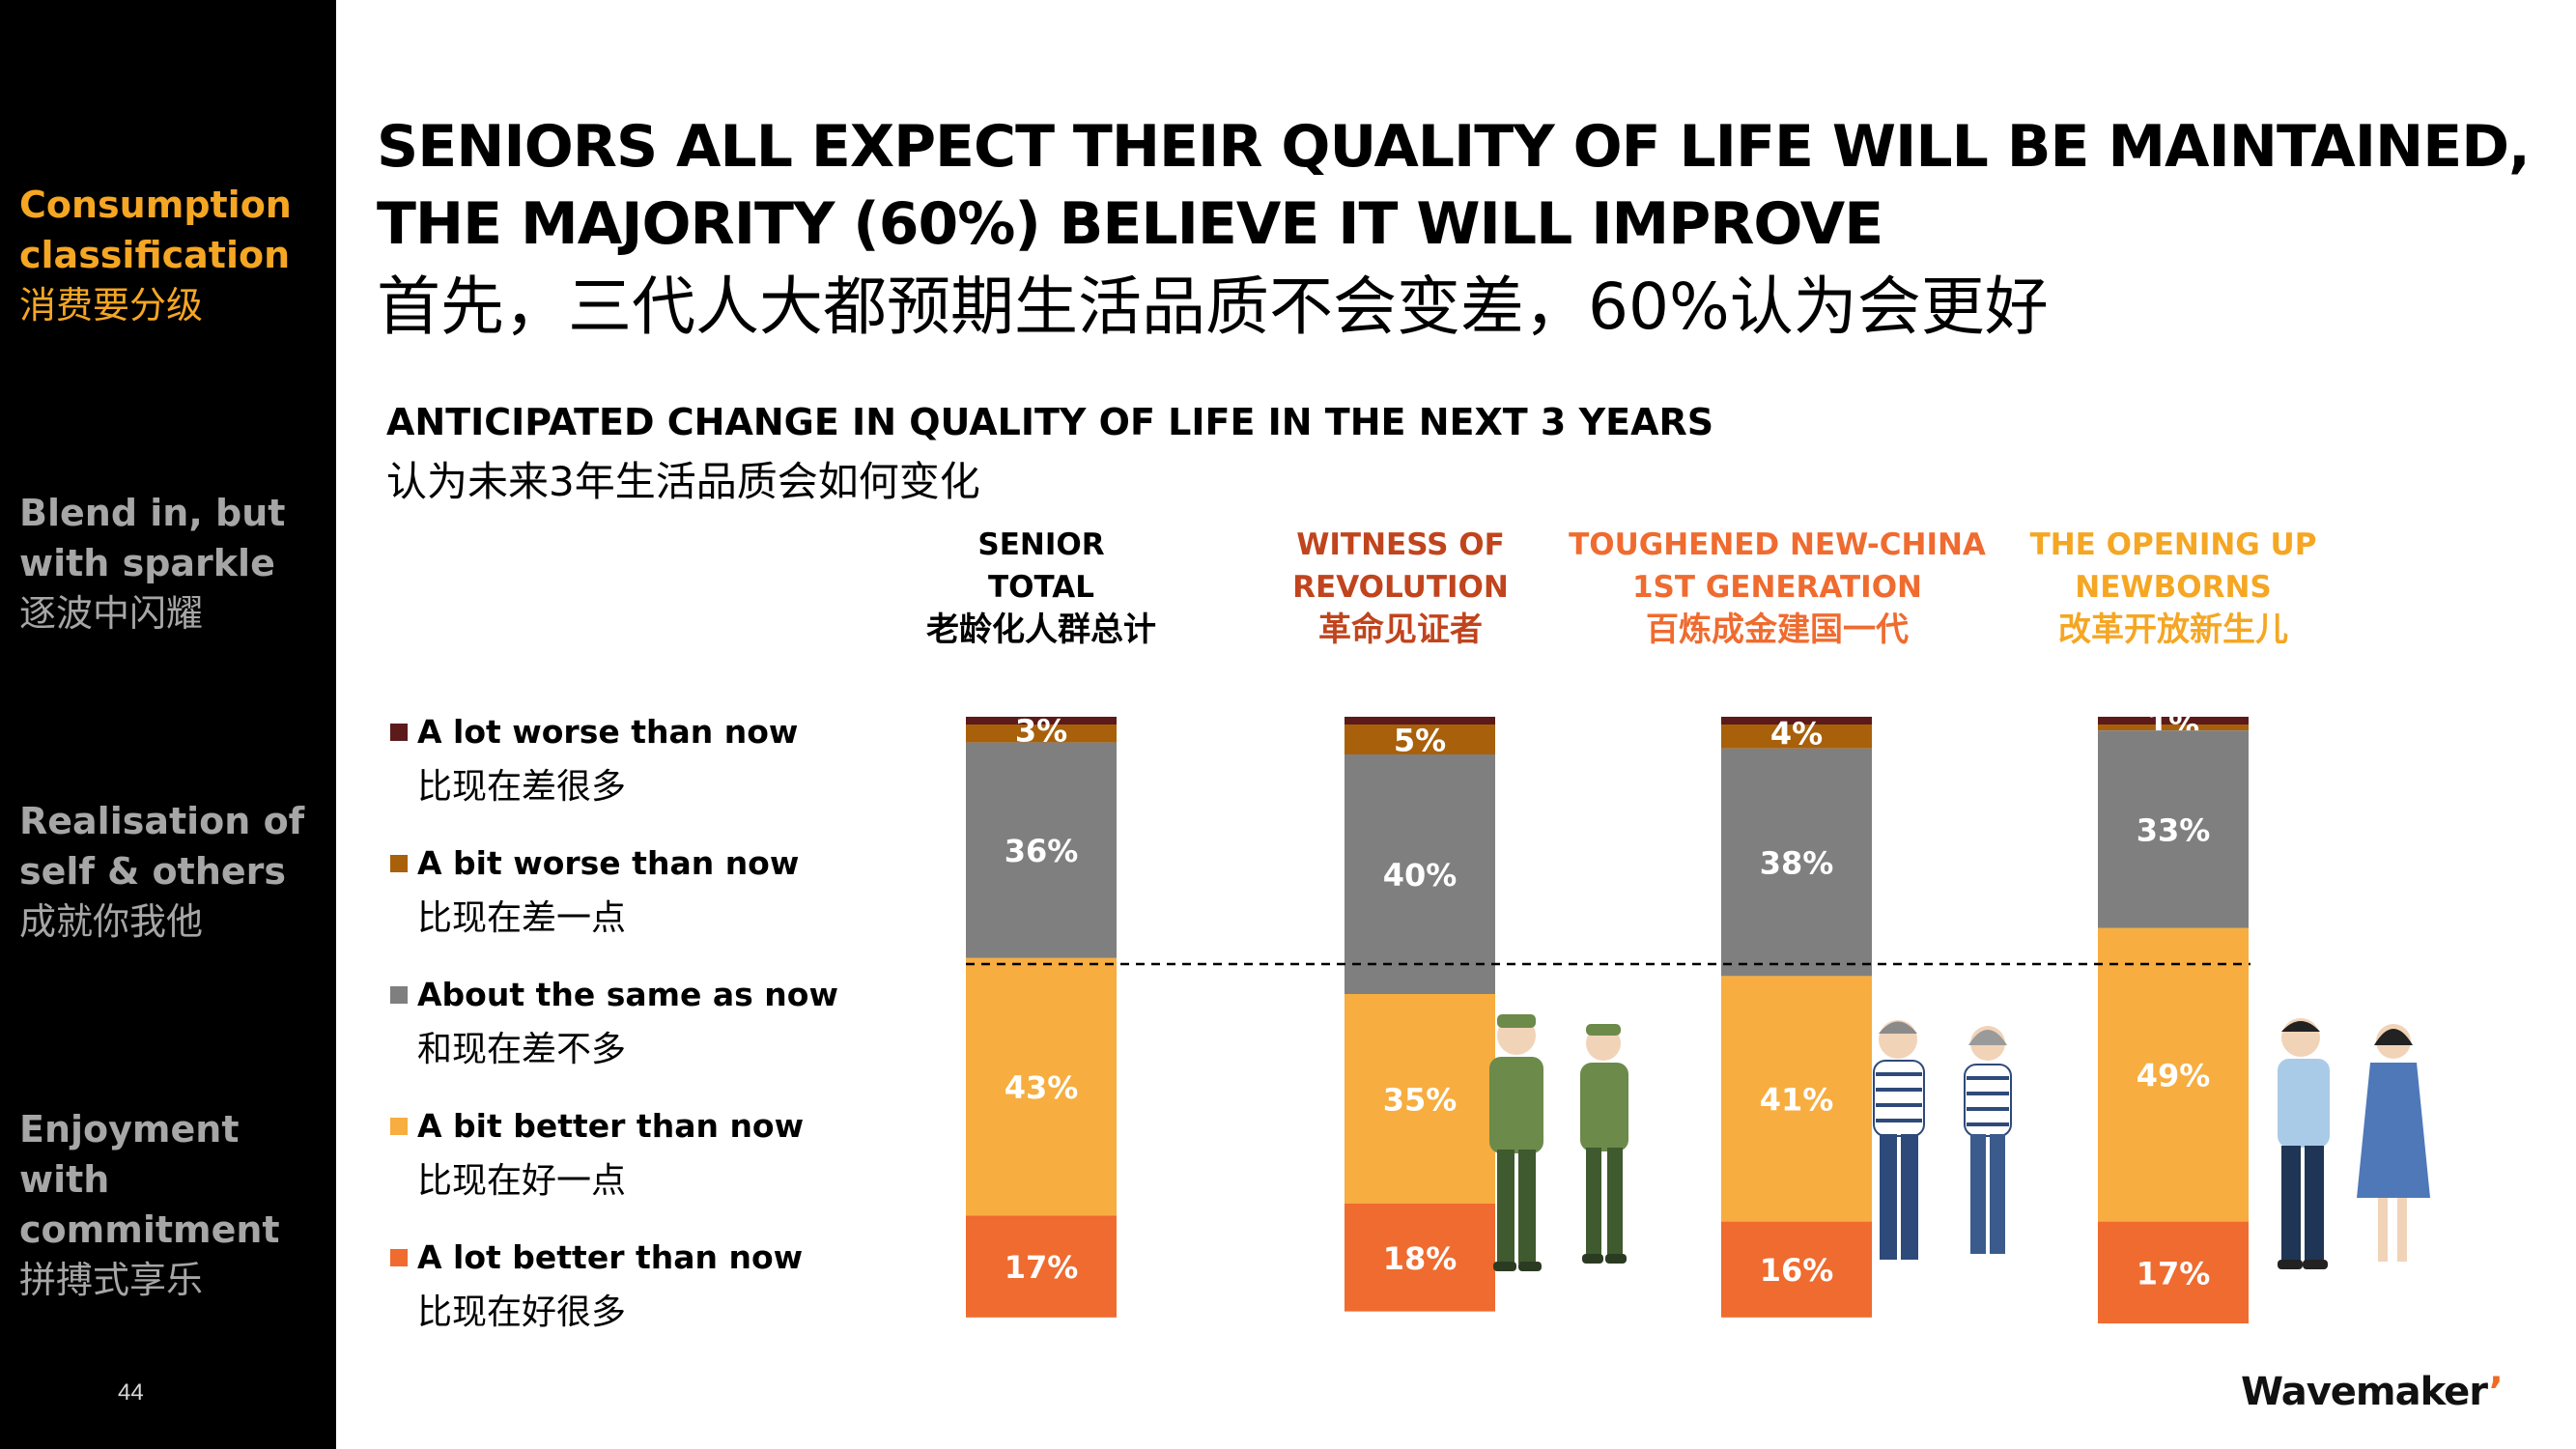 The image size is (2576, 1449). I want to click on data-label: 43%, so click(1042, 1087).